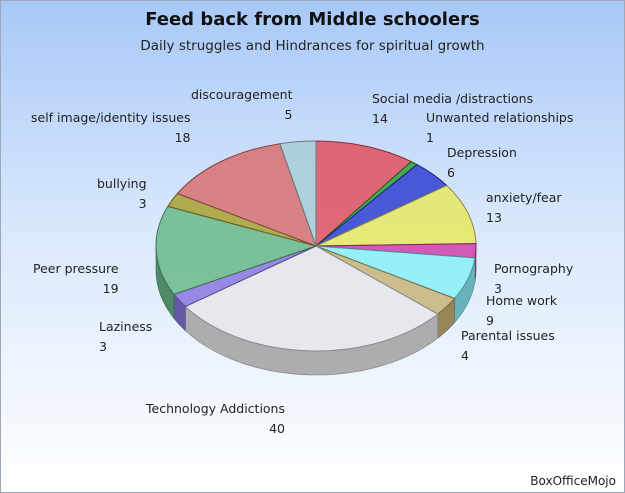  Describe the element at coordinates (277, 428) in the screenshot. I see `slice-label-value: 40` at that location.